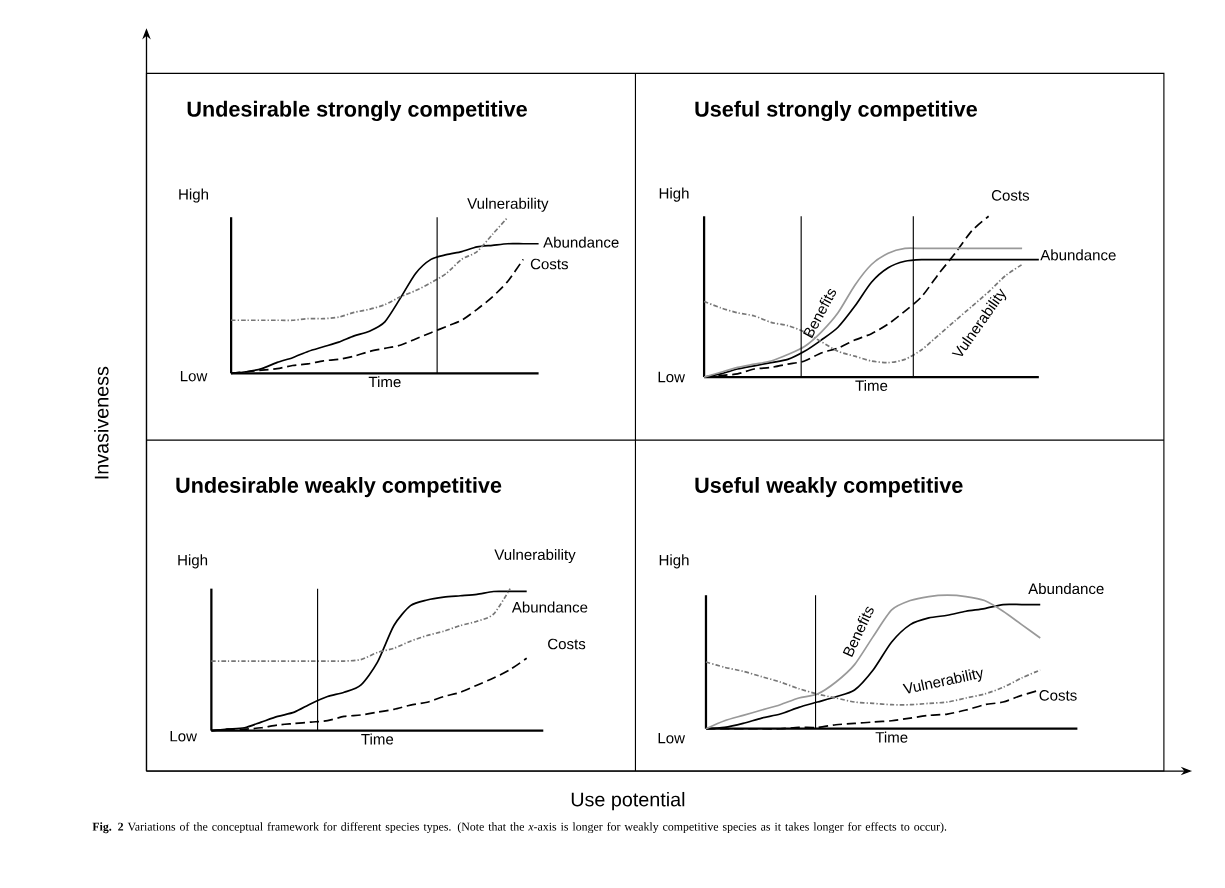 This screenshot has width=1225, height=888. Describe the element at coordinates (829, 487) in the screenshot. I see `chart-title: Useful weakly competitive` at that location.